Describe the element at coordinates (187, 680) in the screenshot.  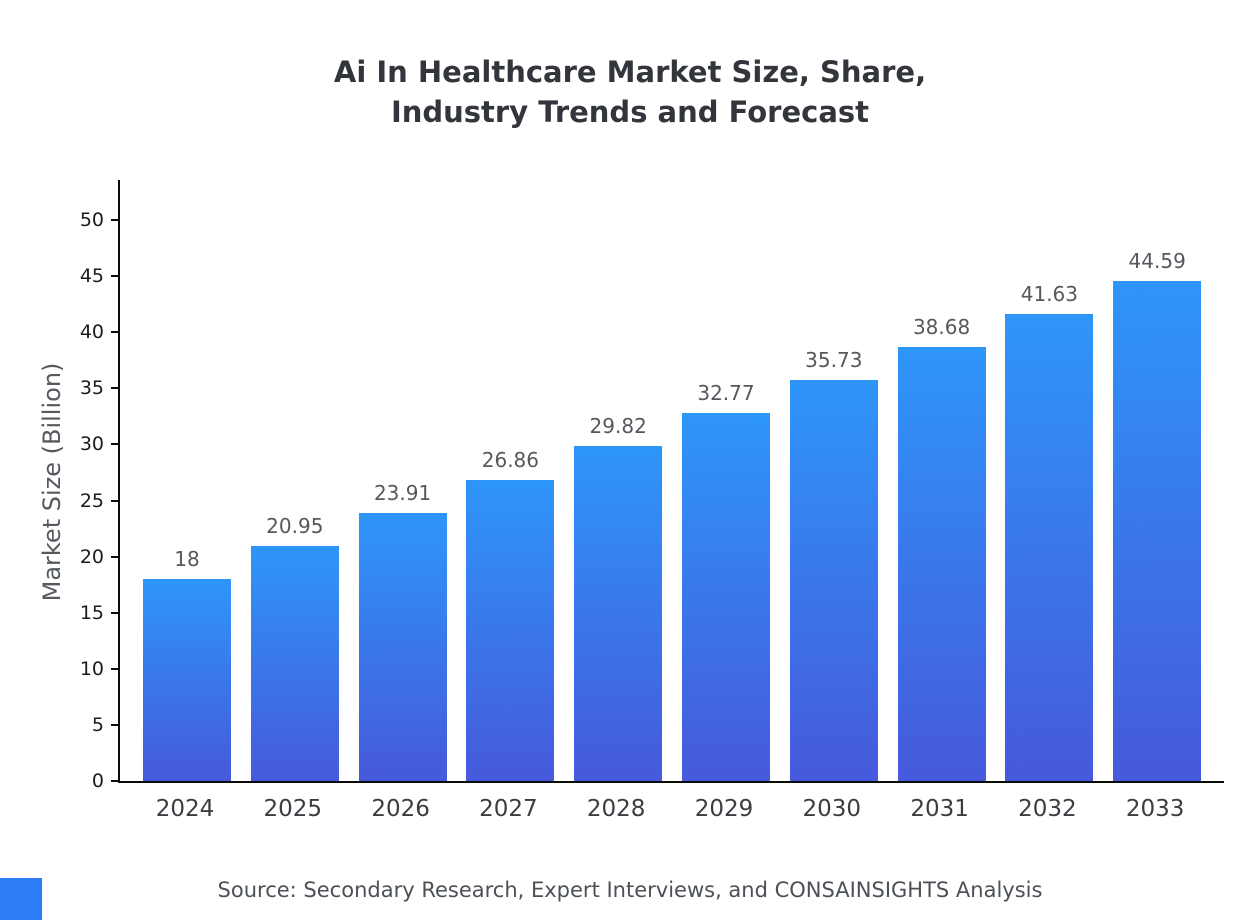
I see `bar-2024` at that location.